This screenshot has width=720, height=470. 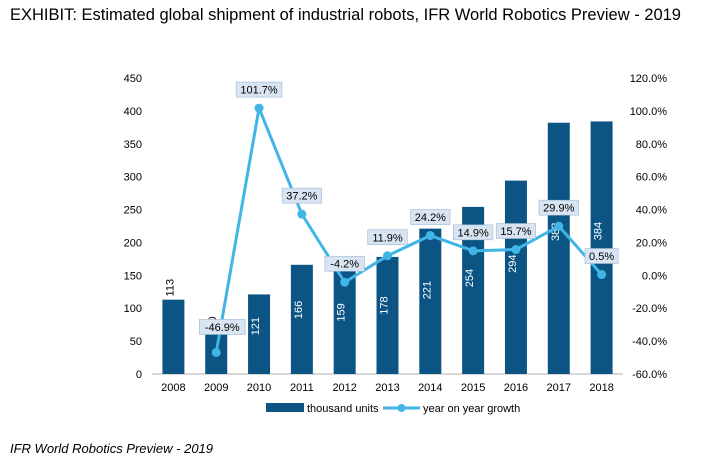 I want to click on source-note: IFR World Robotics Preview - 2019, so click(x=112, y=448).